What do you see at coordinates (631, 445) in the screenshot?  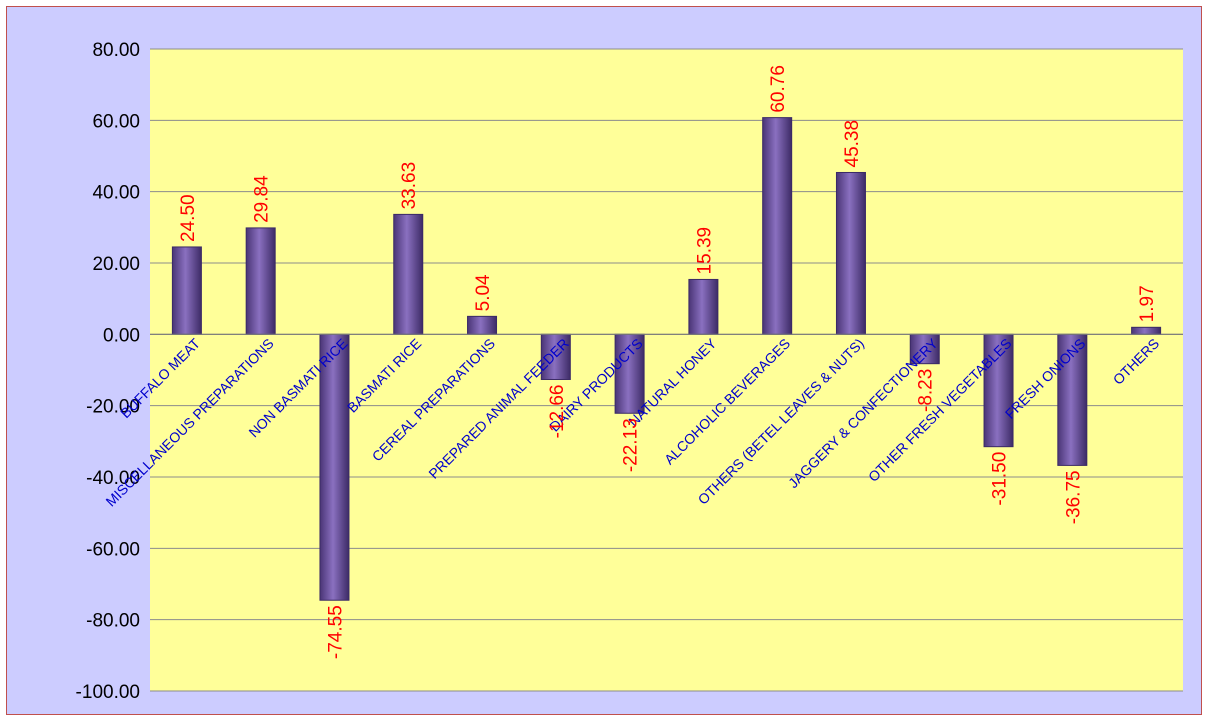 I see `data-label: -22.13` at bounding box center [631, 445].